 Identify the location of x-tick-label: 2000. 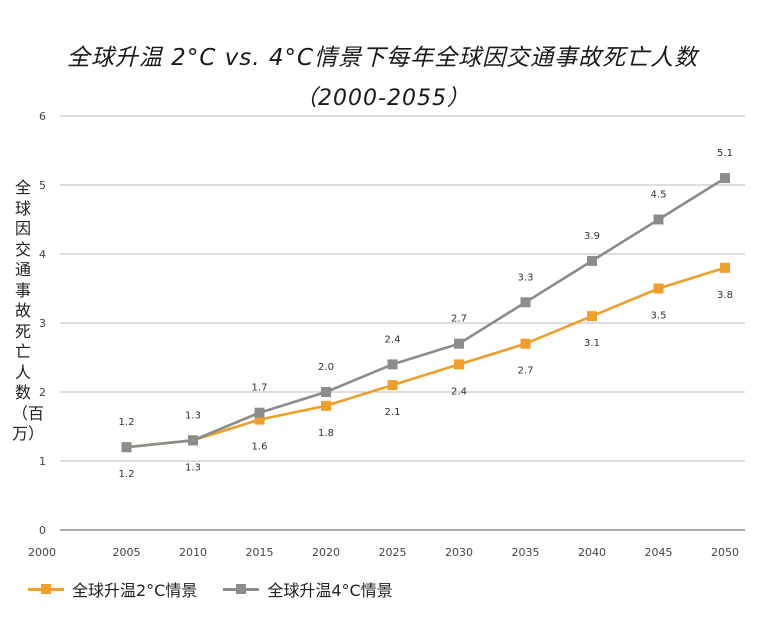
(42, 552).